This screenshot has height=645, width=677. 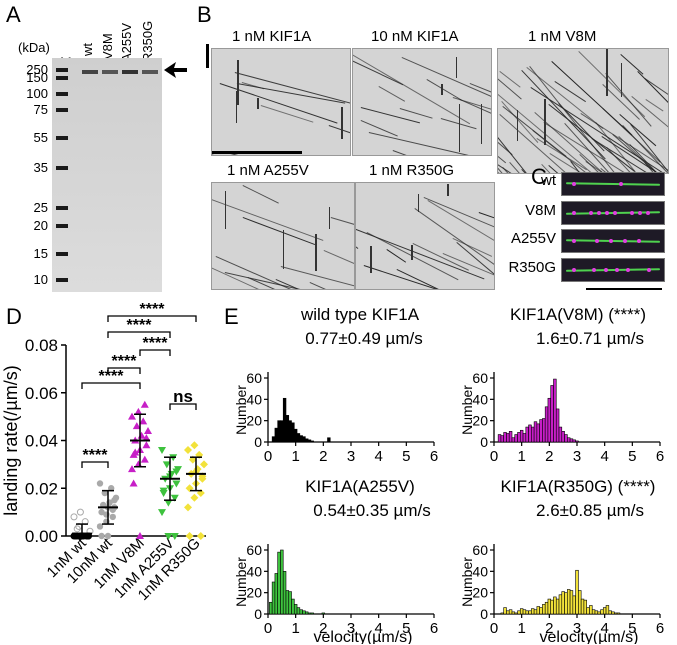 What do you see at coordinates (604, 456) in the screenshot?
I see `x-tick-label: 4` at bounding box center [604, 456].